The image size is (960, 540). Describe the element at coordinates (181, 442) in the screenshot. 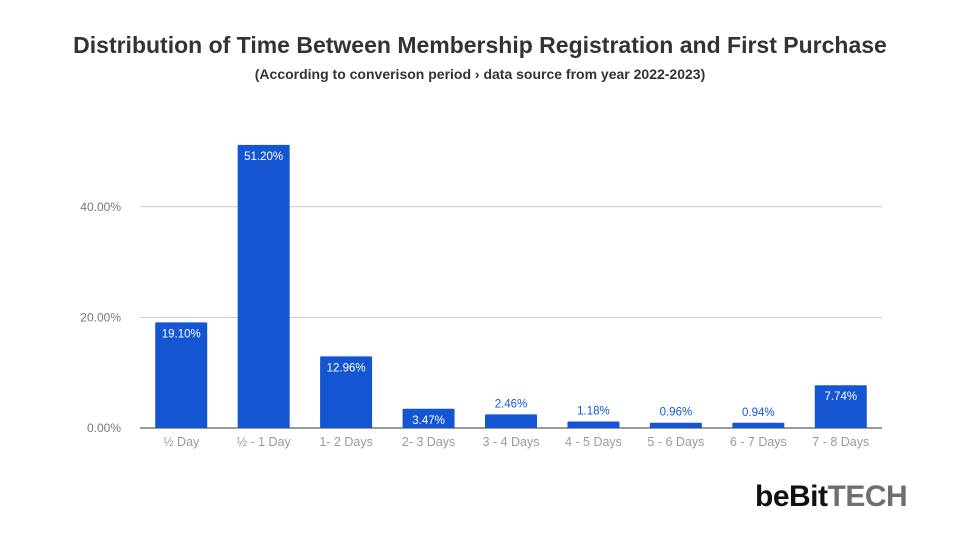

I see `x-tick-label: ½ Day` at that location.